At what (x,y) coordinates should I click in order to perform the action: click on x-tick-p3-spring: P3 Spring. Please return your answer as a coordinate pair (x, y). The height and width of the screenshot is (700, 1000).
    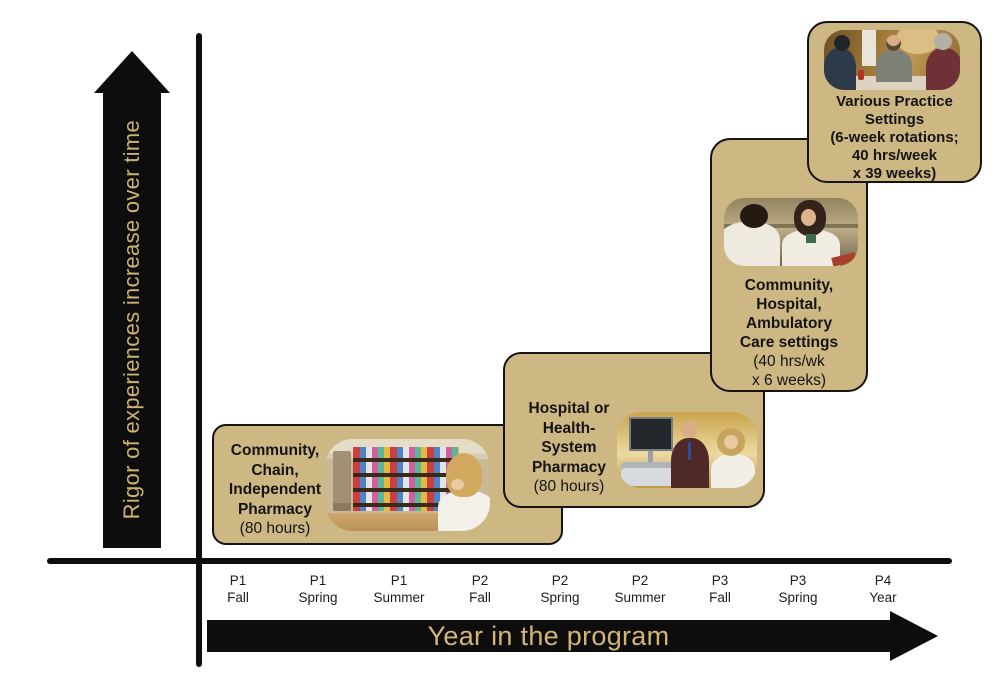
    Looking at the image, I should click on (798, 589).